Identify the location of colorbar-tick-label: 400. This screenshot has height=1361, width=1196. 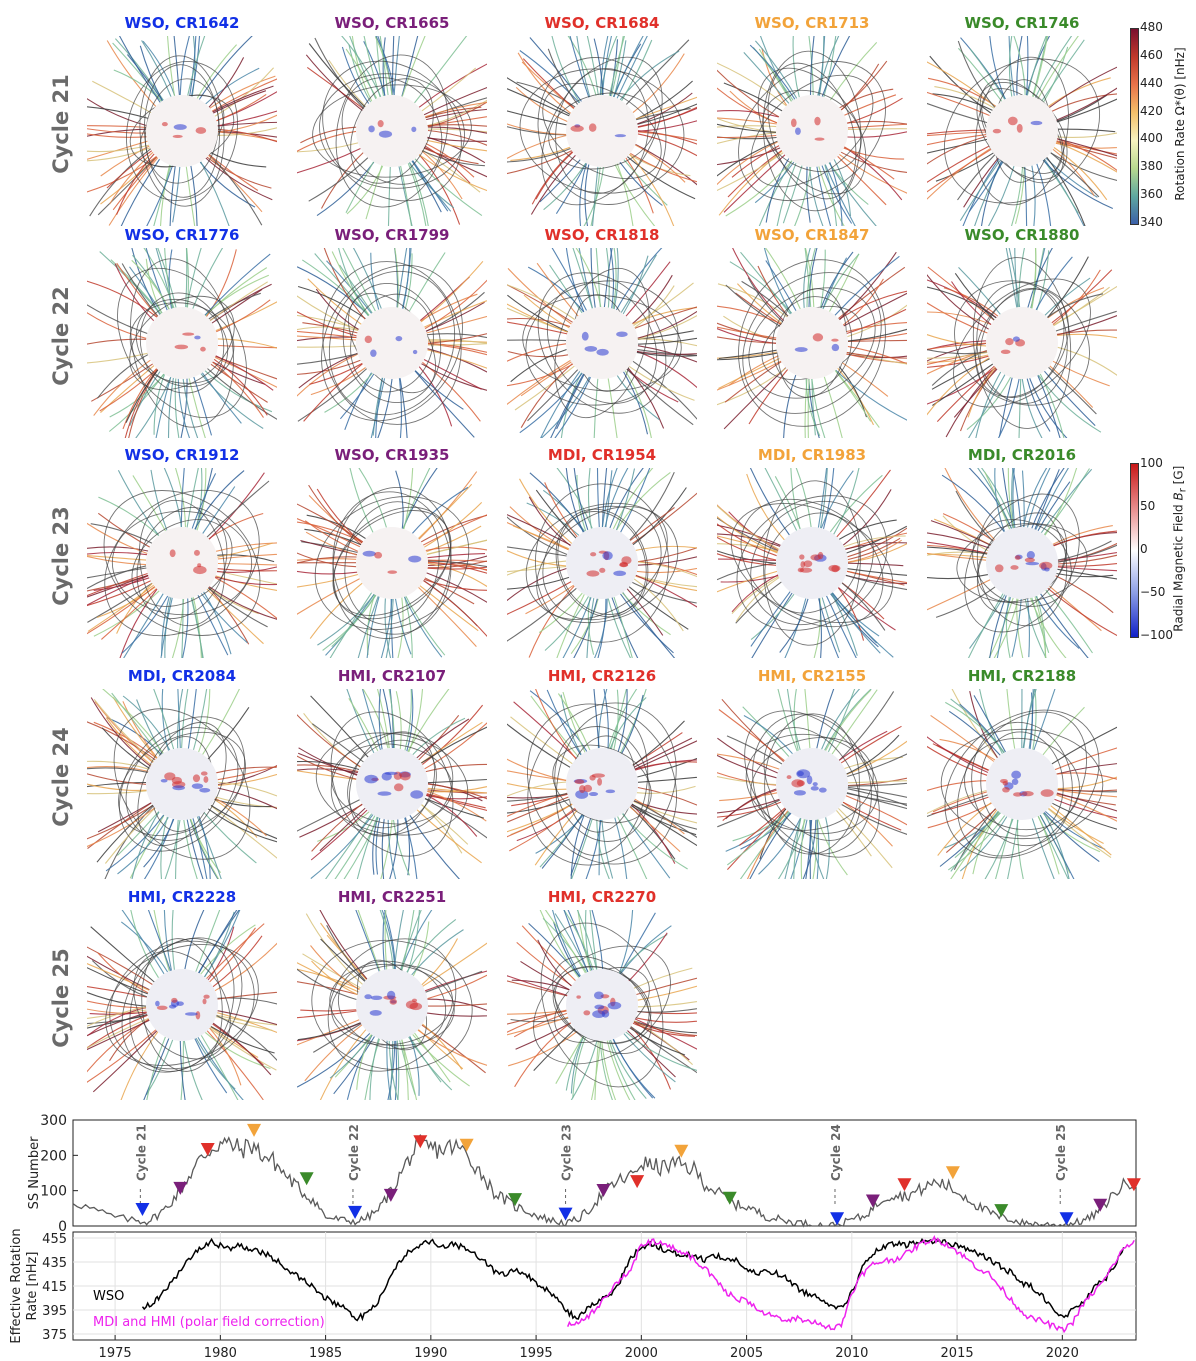
(1151, 138).